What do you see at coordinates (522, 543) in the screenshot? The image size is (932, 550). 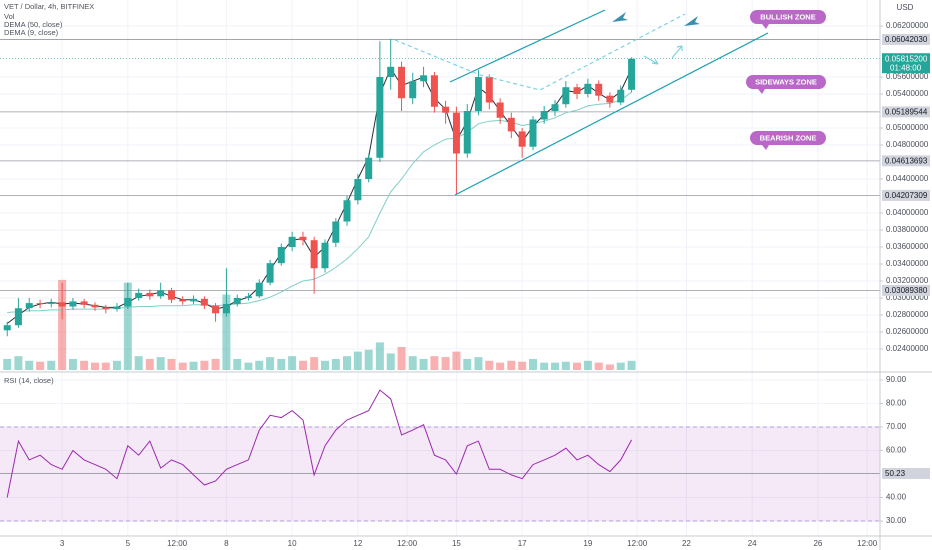 I see `x-tick-label: 17` at bounding box center [522, 543].